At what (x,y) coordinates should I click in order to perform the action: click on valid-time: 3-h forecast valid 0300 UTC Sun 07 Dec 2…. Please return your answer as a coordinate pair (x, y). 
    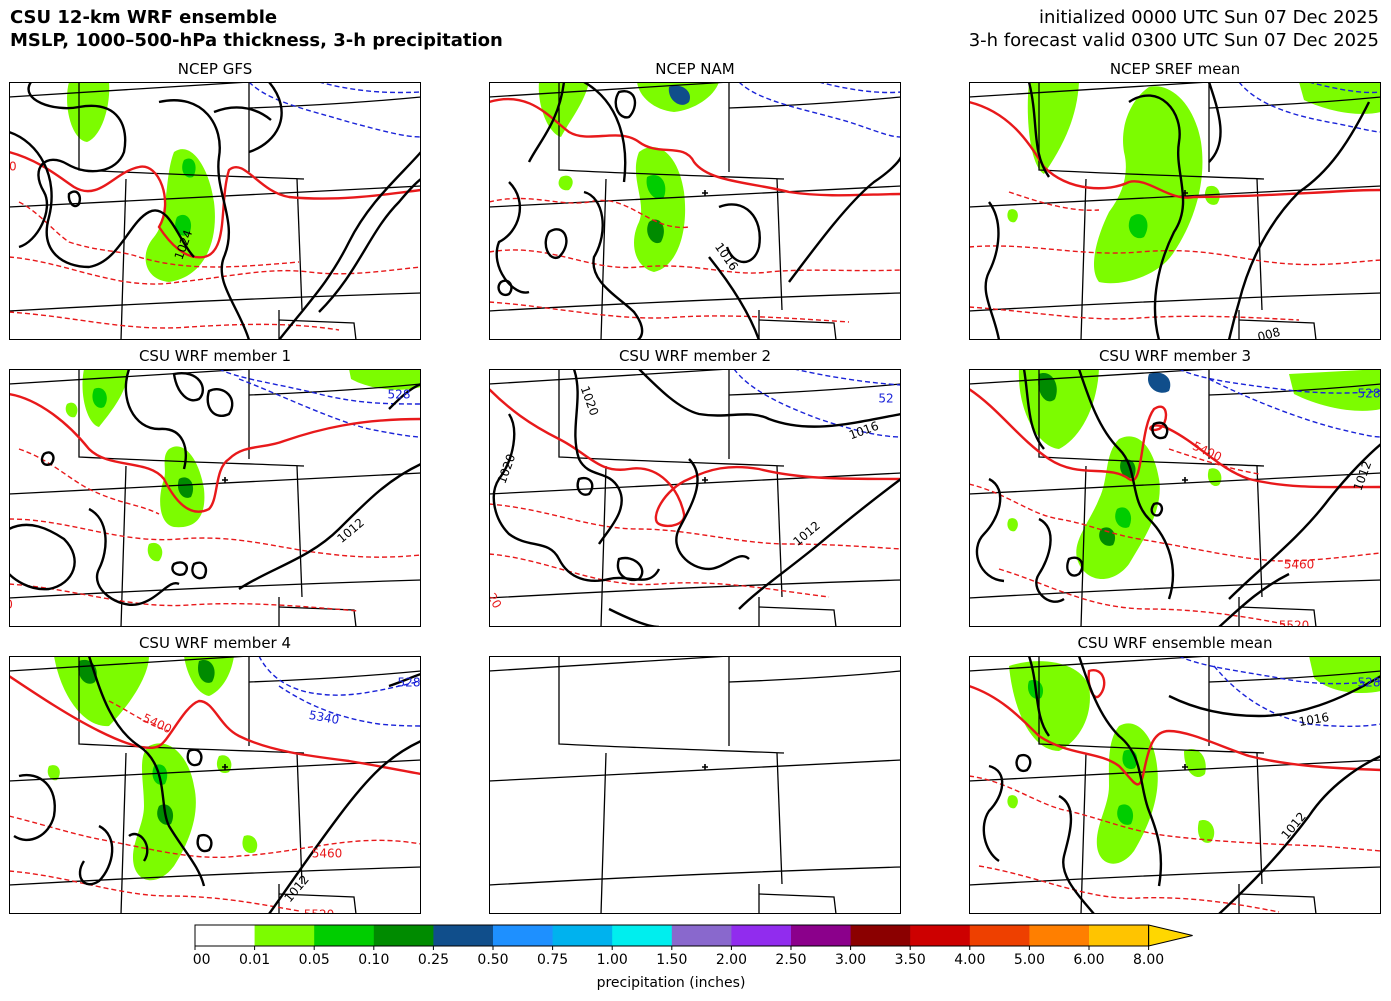
    Looking at the image, I should click on (1173, 40).